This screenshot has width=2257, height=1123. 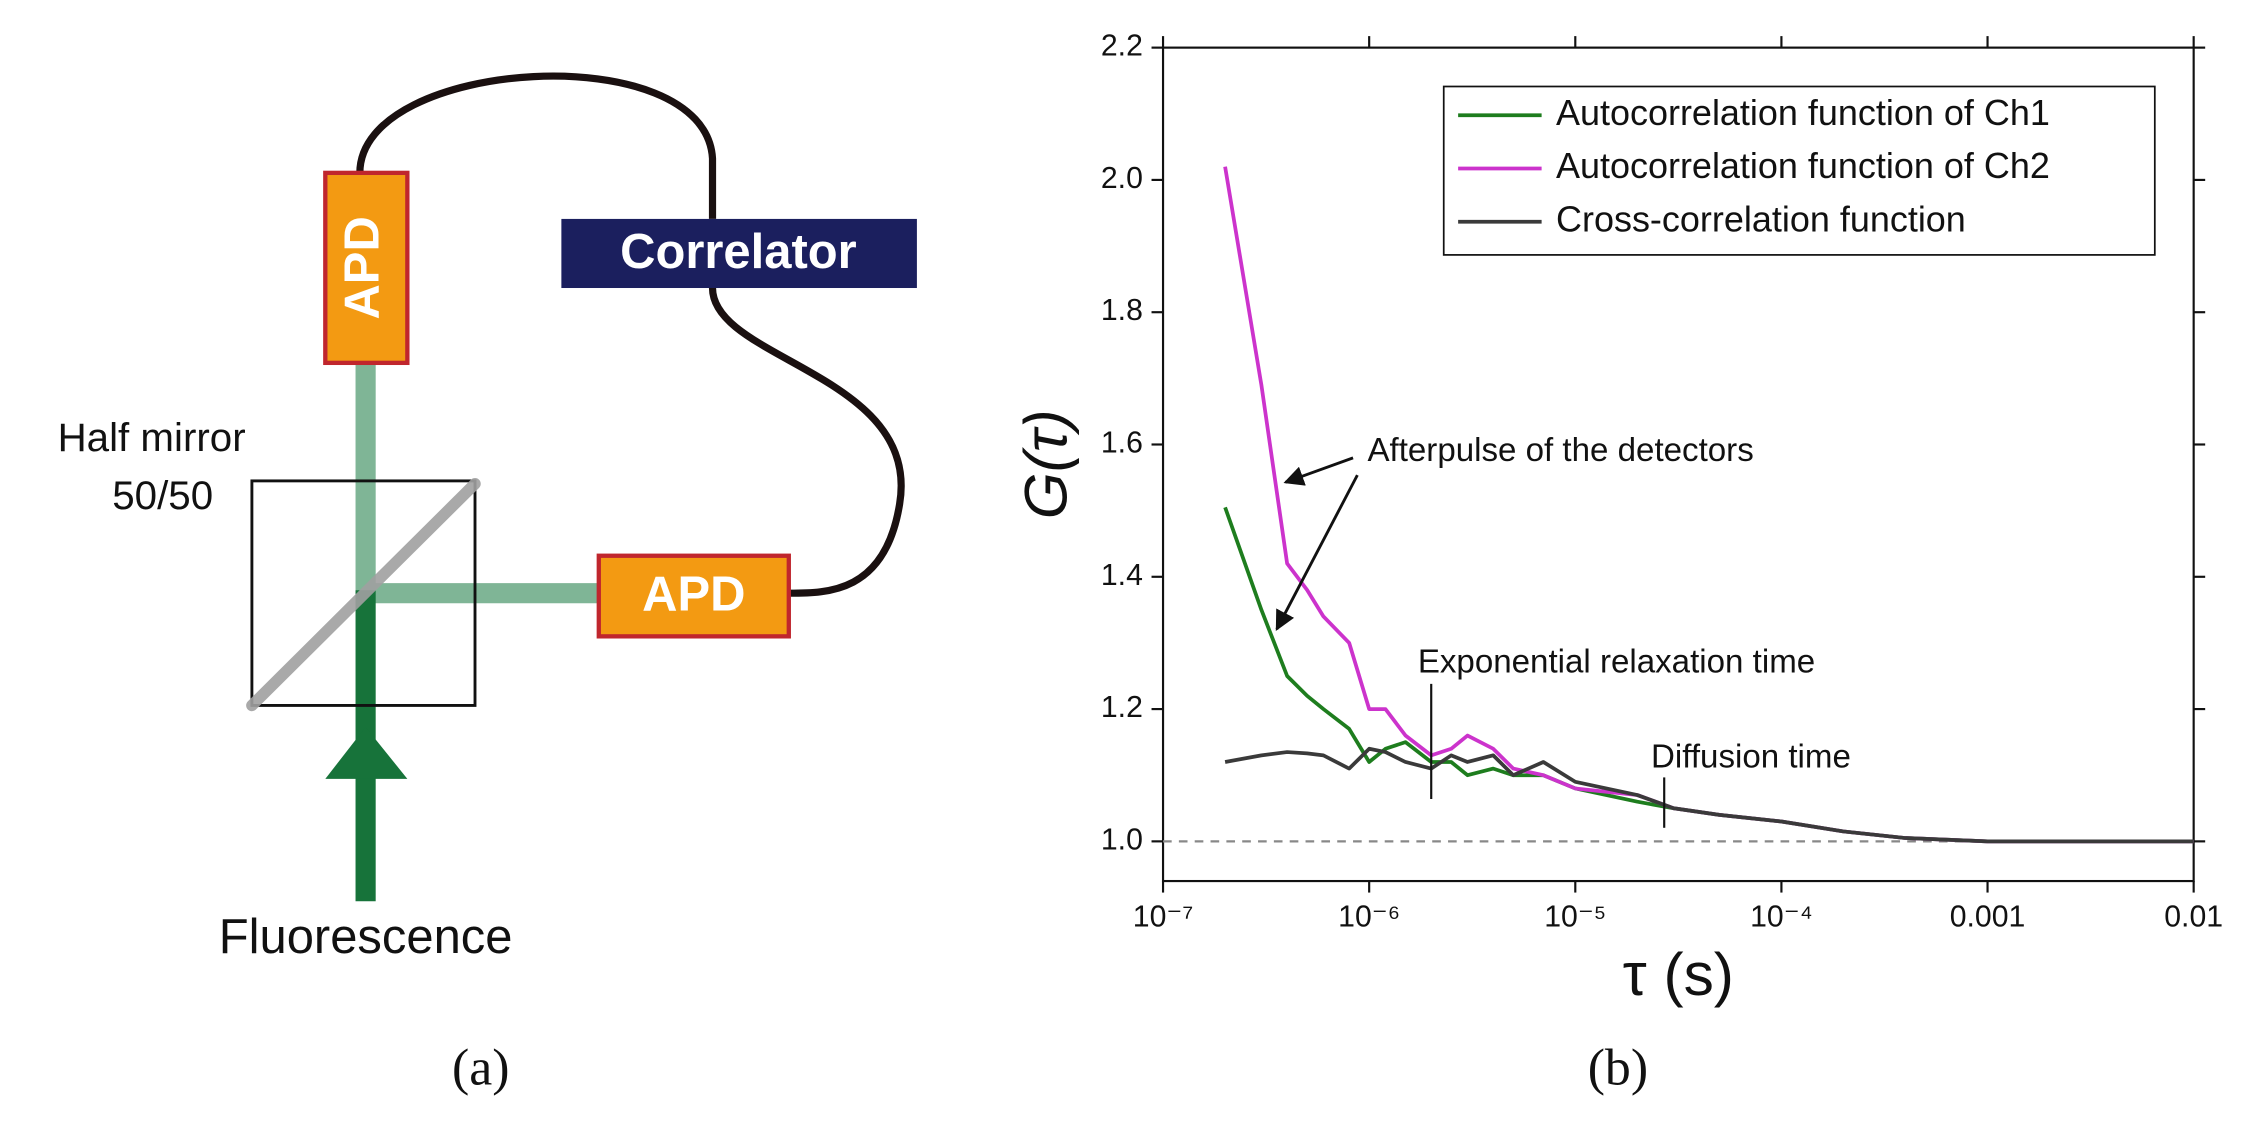 I want to click on half-mirror, so click(x=363, y=595).